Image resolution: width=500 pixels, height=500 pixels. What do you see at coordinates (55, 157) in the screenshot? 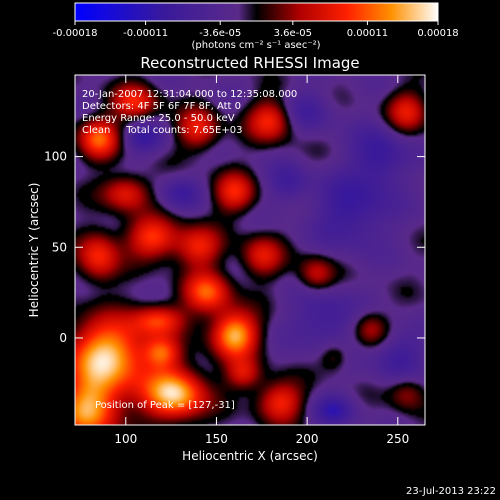
I see `y-tick-label: 100` at bounding box center [55, 157].